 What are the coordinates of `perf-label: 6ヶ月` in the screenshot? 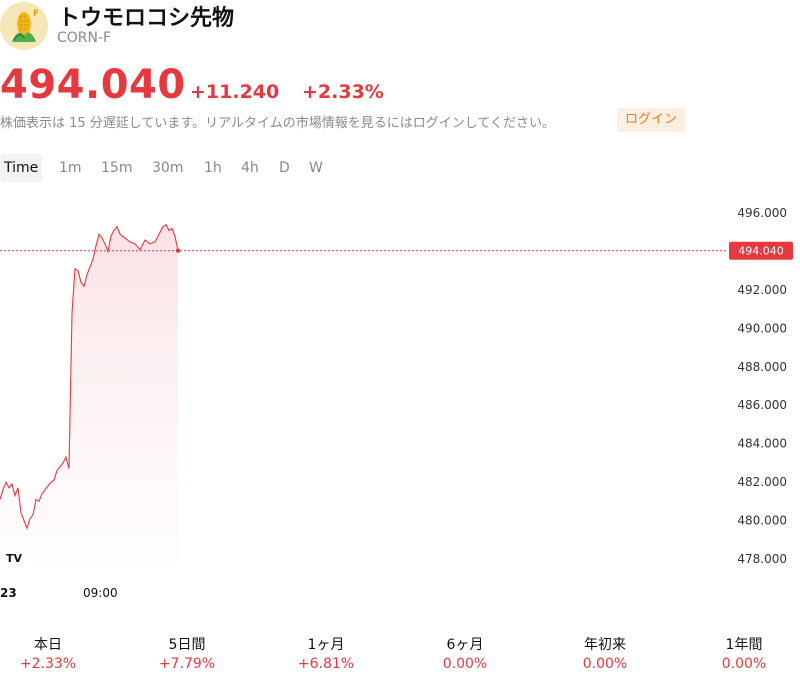 It's located at (465, 645).